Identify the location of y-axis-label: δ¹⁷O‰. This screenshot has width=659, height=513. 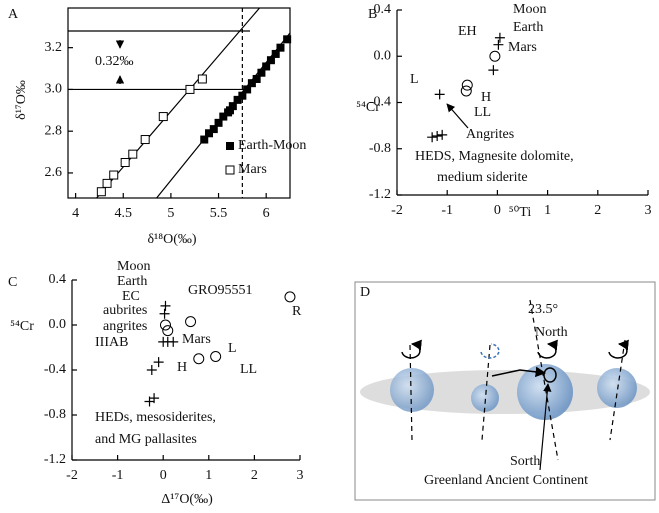
(21, 100).